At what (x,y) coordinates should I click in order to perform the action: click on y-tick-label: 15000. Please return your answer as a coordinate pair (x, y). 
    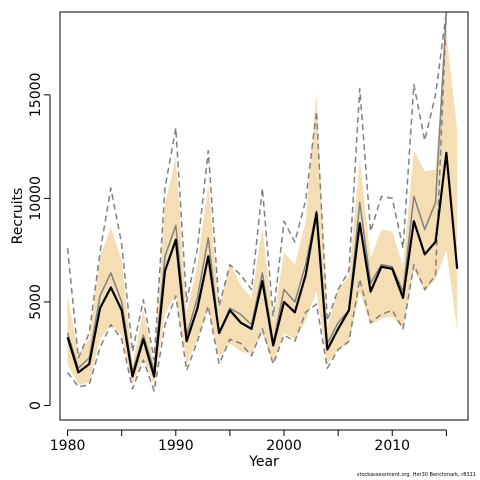
    Looking at the image, I should click on (36, 95).